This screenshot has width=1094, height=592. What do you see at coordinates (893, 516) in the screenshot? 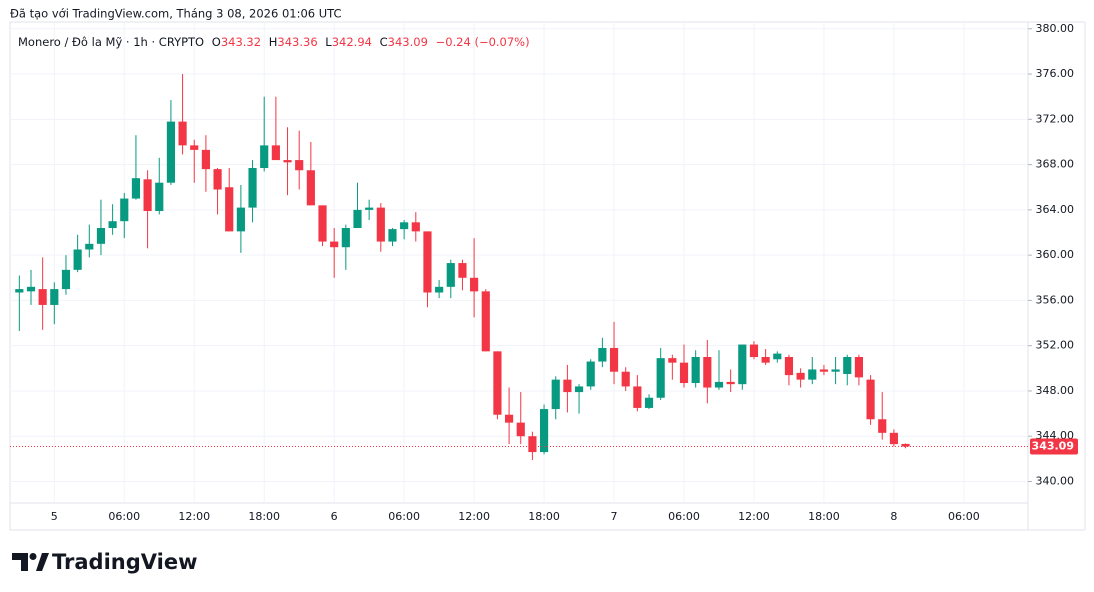
I see `x-tick-label: 8` at bounding box center [893, 516].